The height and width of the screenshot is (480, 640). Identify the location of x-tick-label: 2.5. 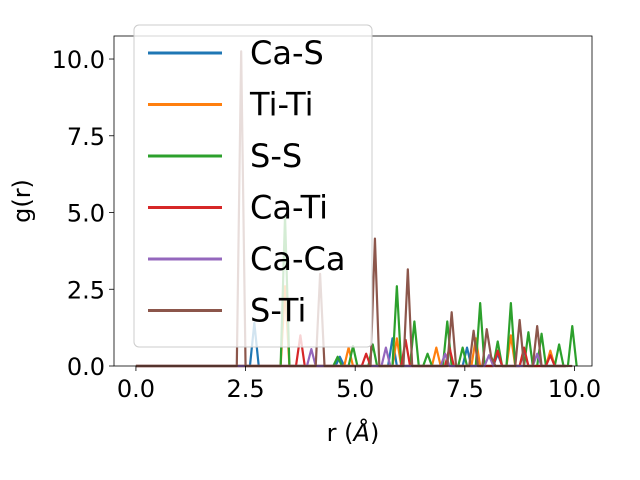
(245, 389).